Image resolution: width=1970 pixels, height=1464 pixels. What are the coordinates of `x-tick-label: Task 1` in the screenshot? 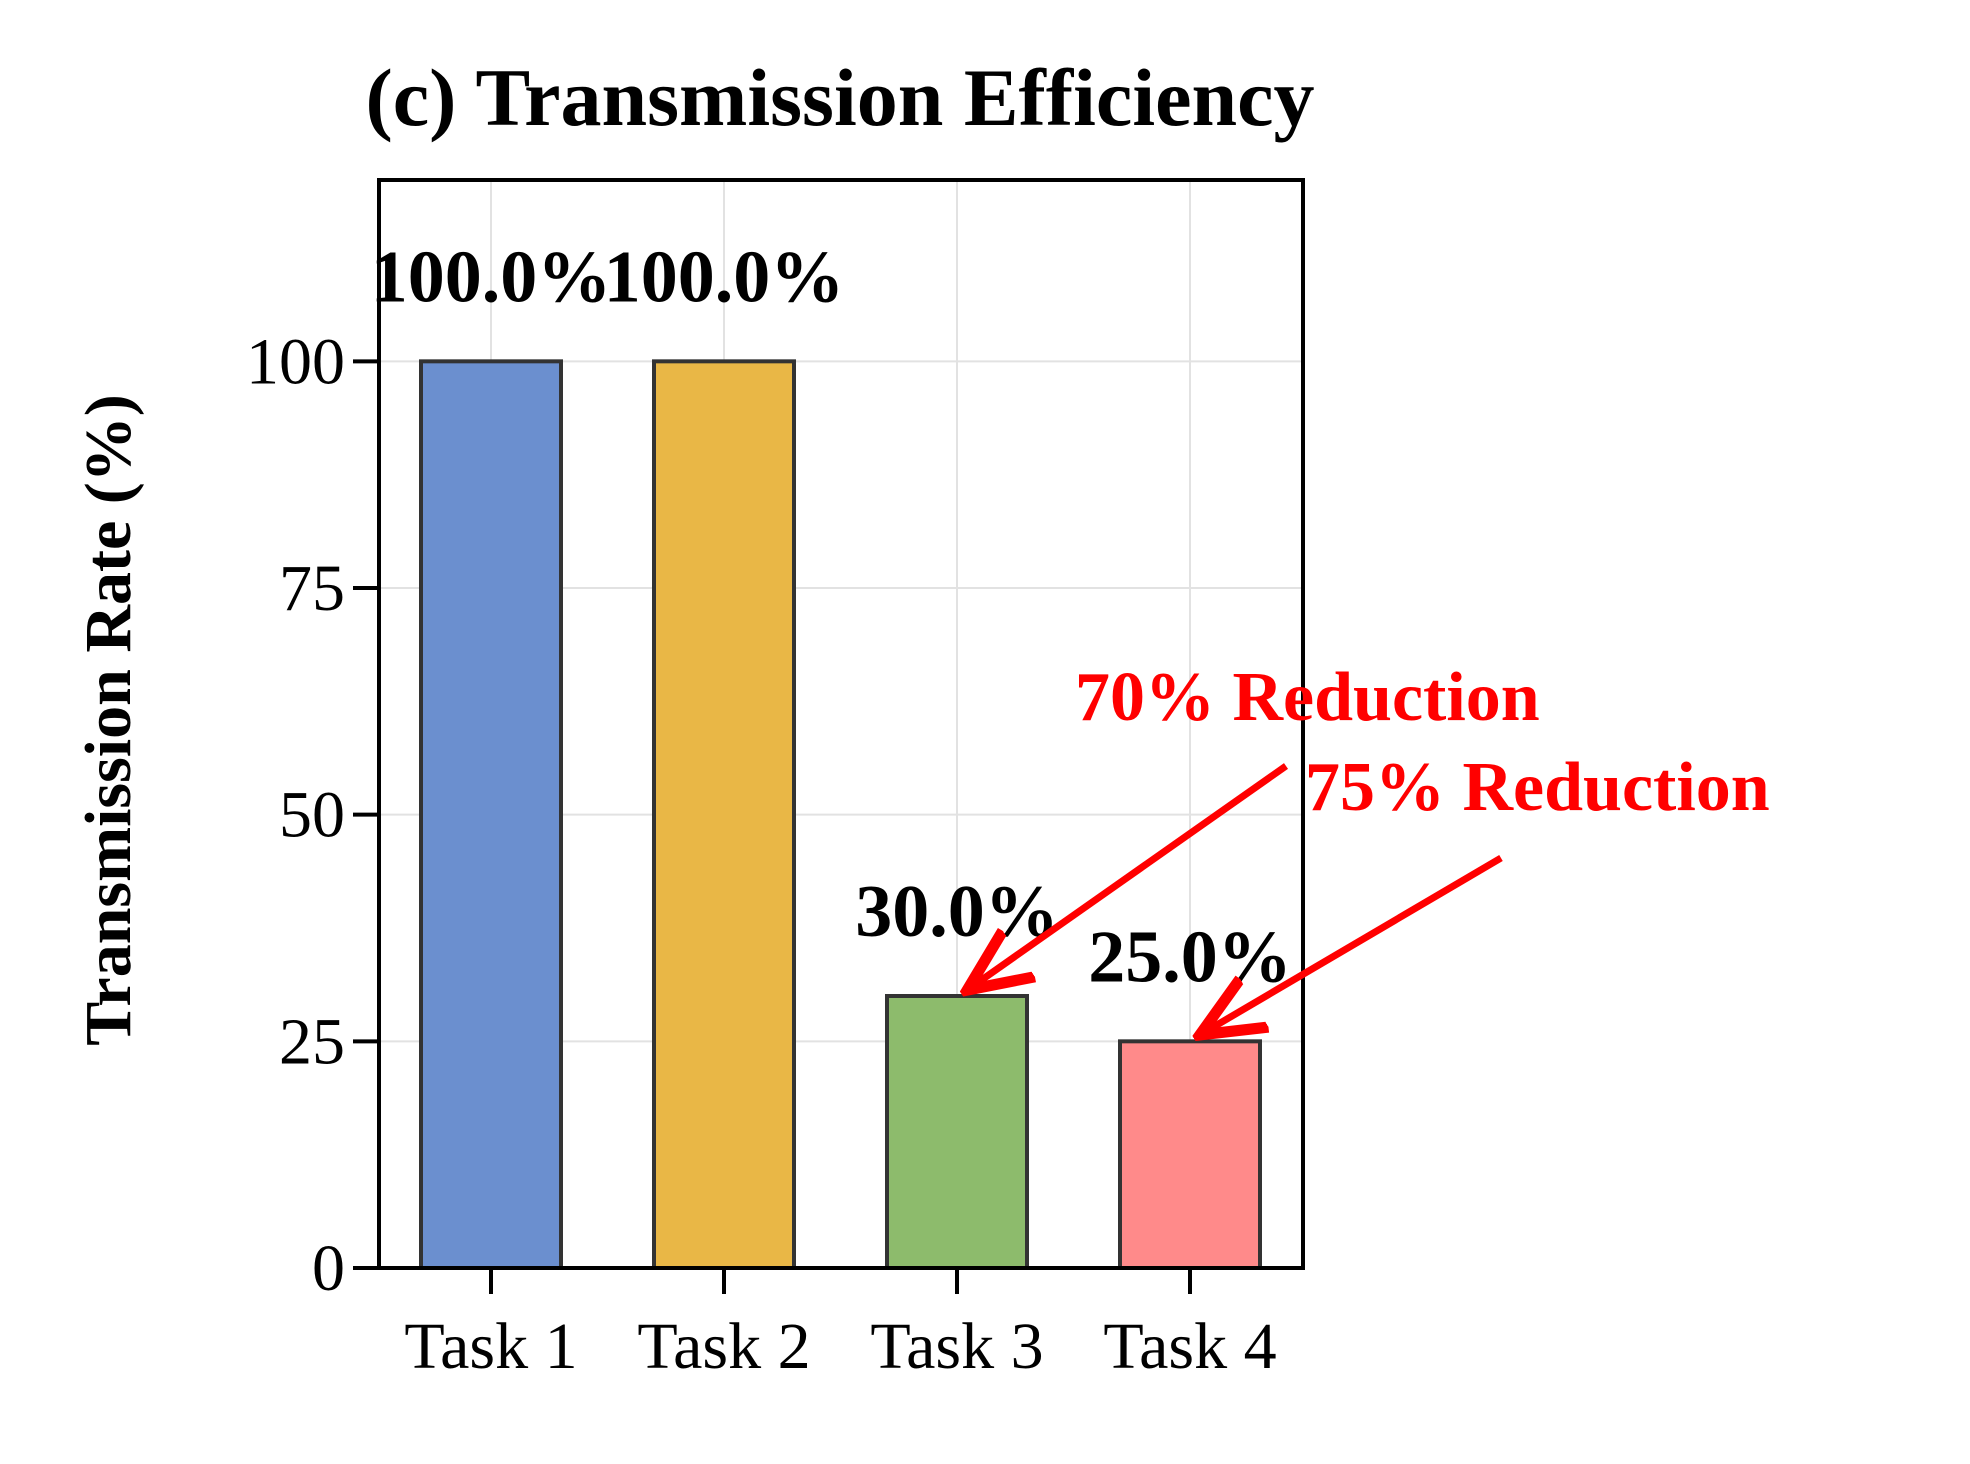 It's located at (490, 1346).